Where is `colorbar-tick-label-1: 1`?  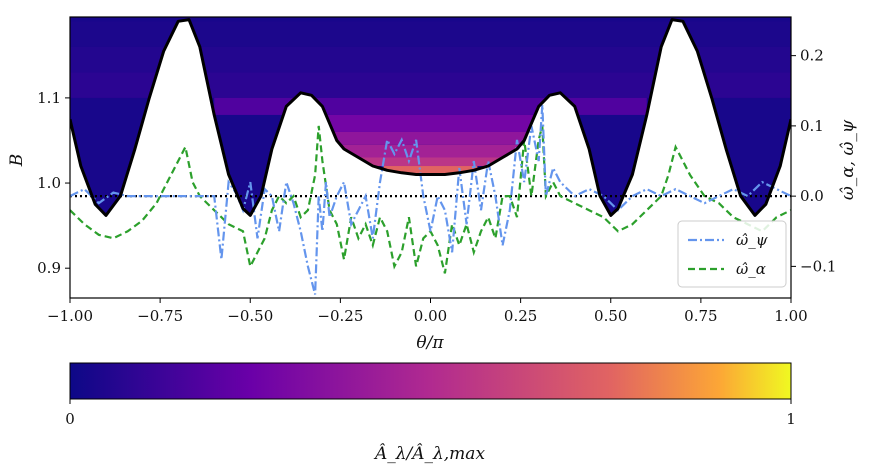 colorbar-tick-label-1: 1 is located at coordinates (791, 419).